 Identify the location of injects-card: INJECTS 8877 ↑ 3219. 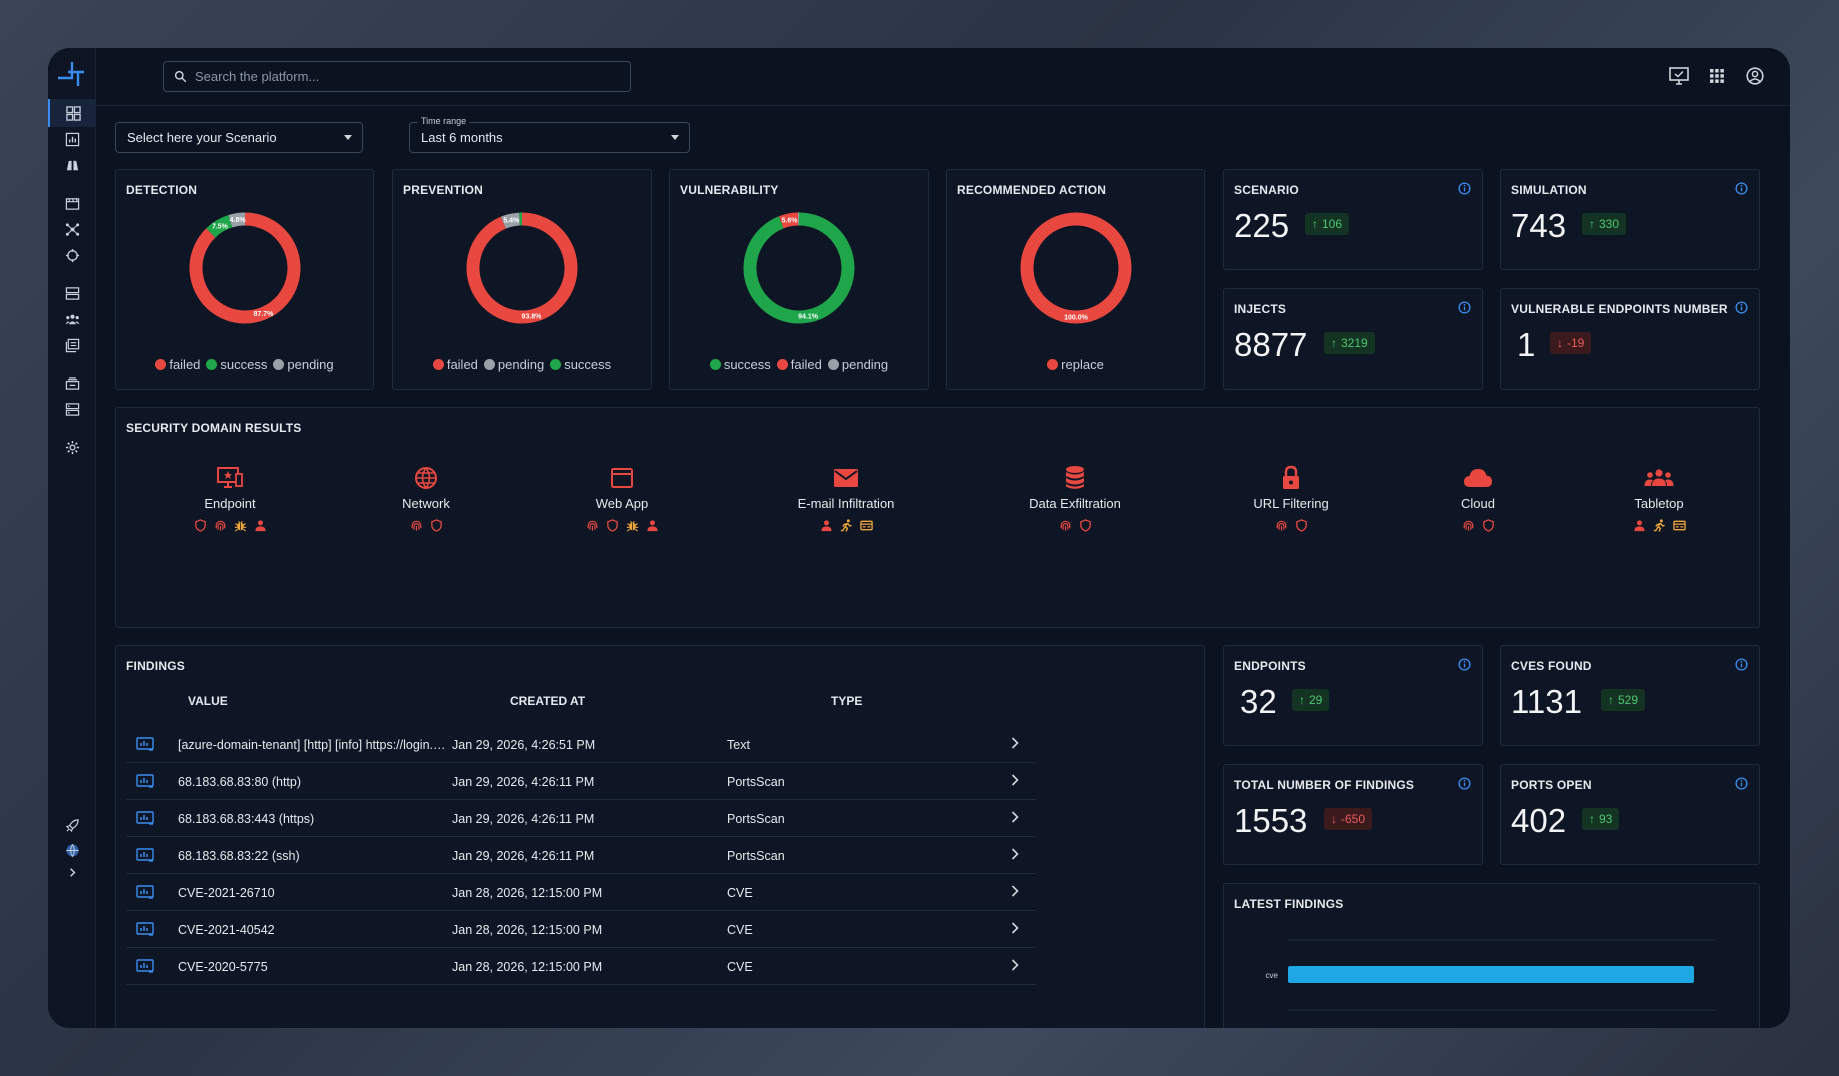
(1353, 339).